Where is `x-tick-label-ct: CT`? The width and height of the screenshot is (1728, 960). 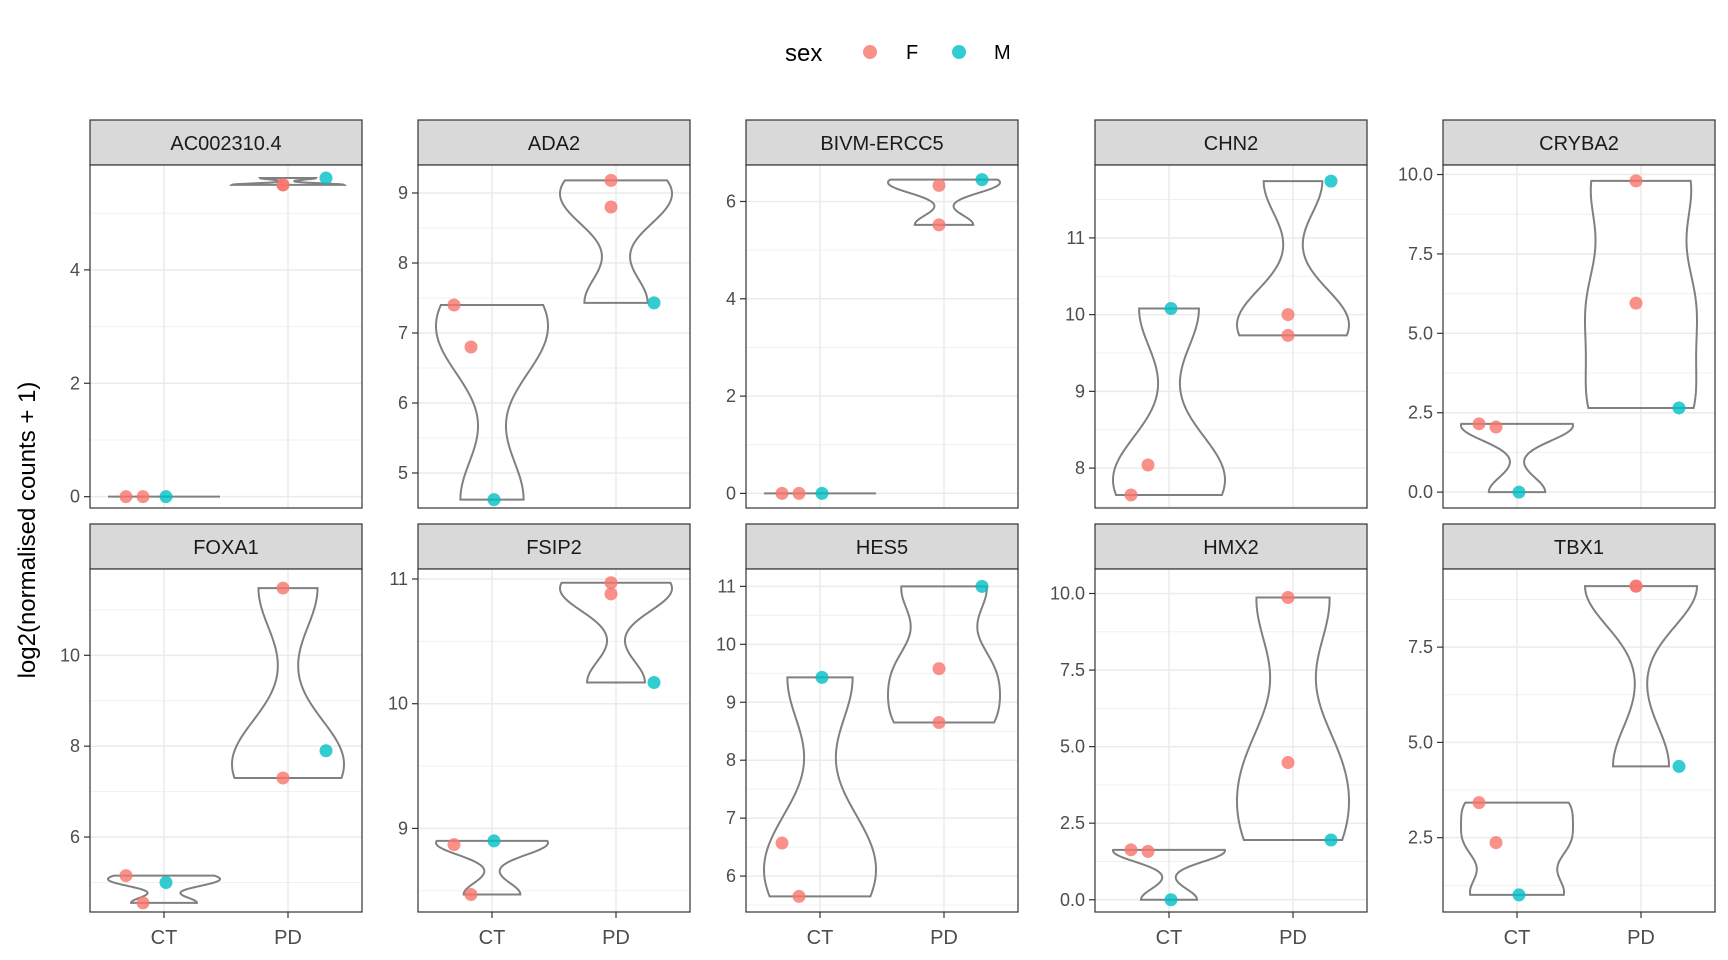 x-tick-label-ct: CT is located at coordinates (492, 938).